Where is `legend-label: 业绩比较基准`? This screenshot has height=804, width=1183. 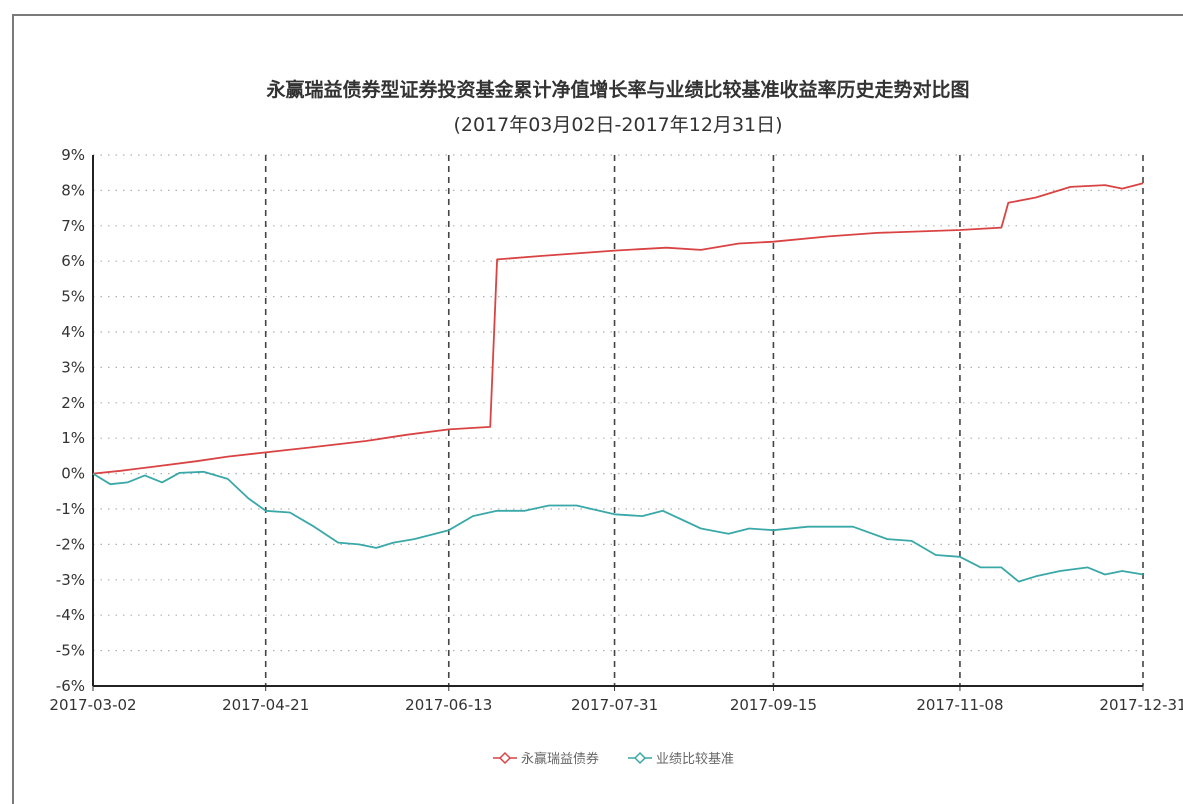
legend-label: 业绩比较基准 is located at coordinates (695, 759).